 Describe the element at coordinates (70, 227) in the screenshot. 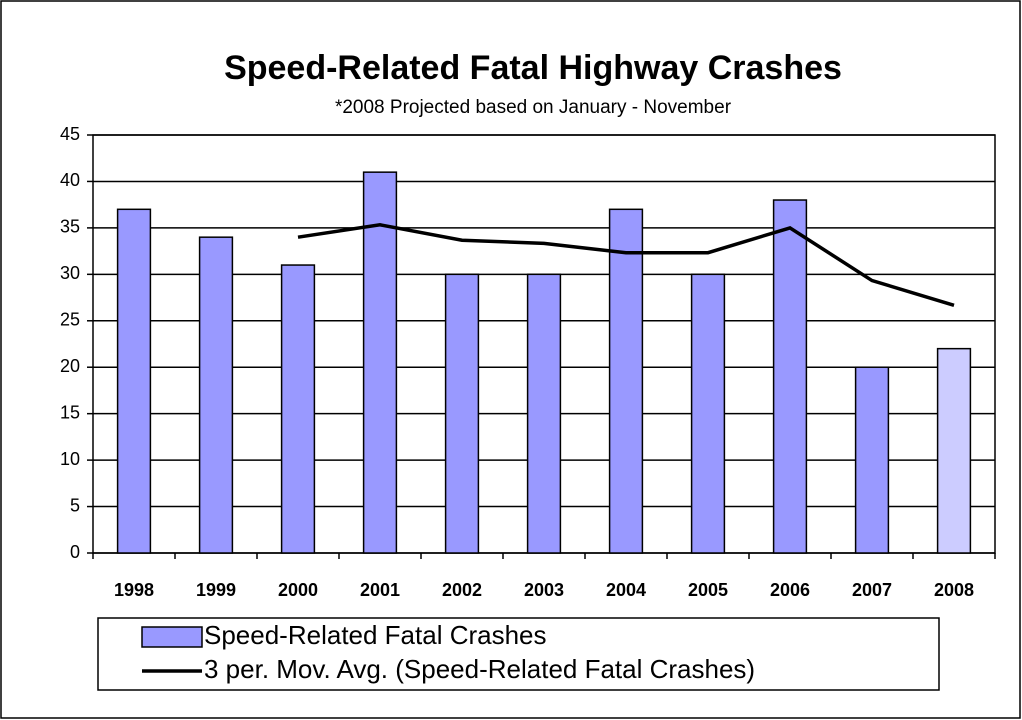

I see `y-tick-label: 35` at that location.